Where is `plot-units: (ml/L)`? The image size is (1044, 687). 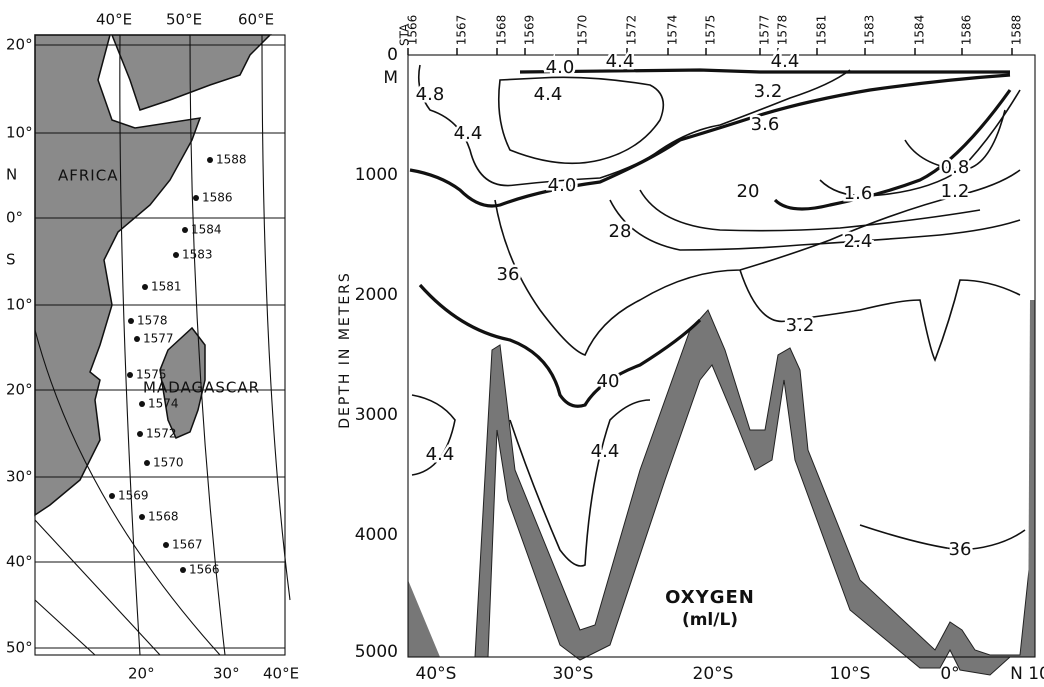
plot-units: (ml/L) is located at coordinates (710, 620).